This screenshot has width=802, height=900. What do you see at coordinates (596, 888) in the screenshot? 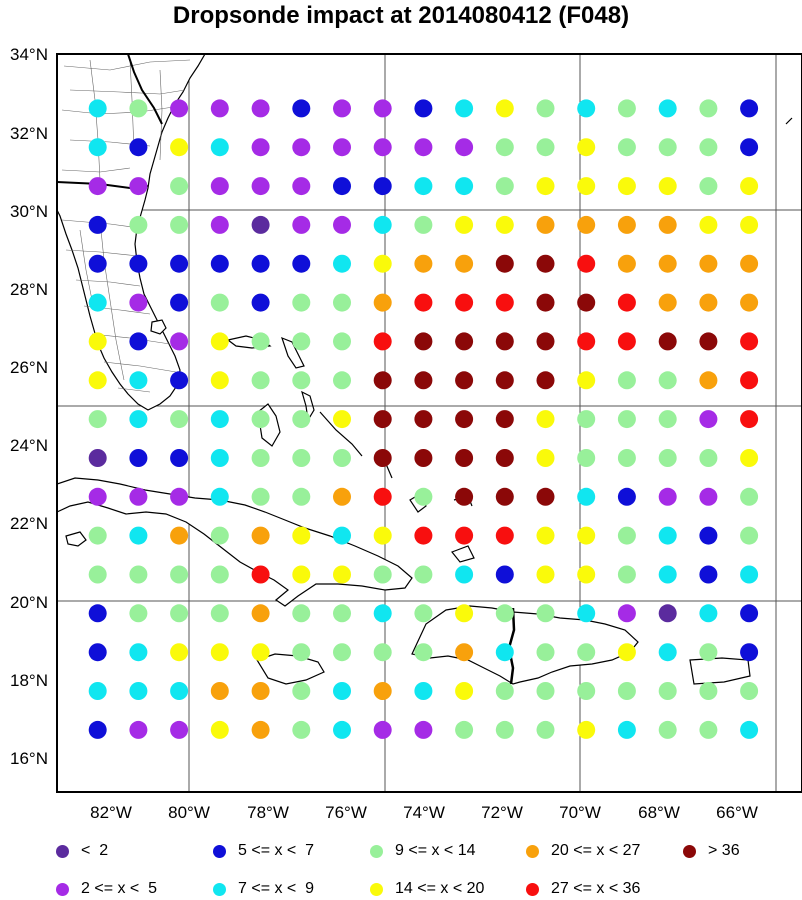
I see `legend-label: 27 <= x < 36` at bounding box center [596, 888].